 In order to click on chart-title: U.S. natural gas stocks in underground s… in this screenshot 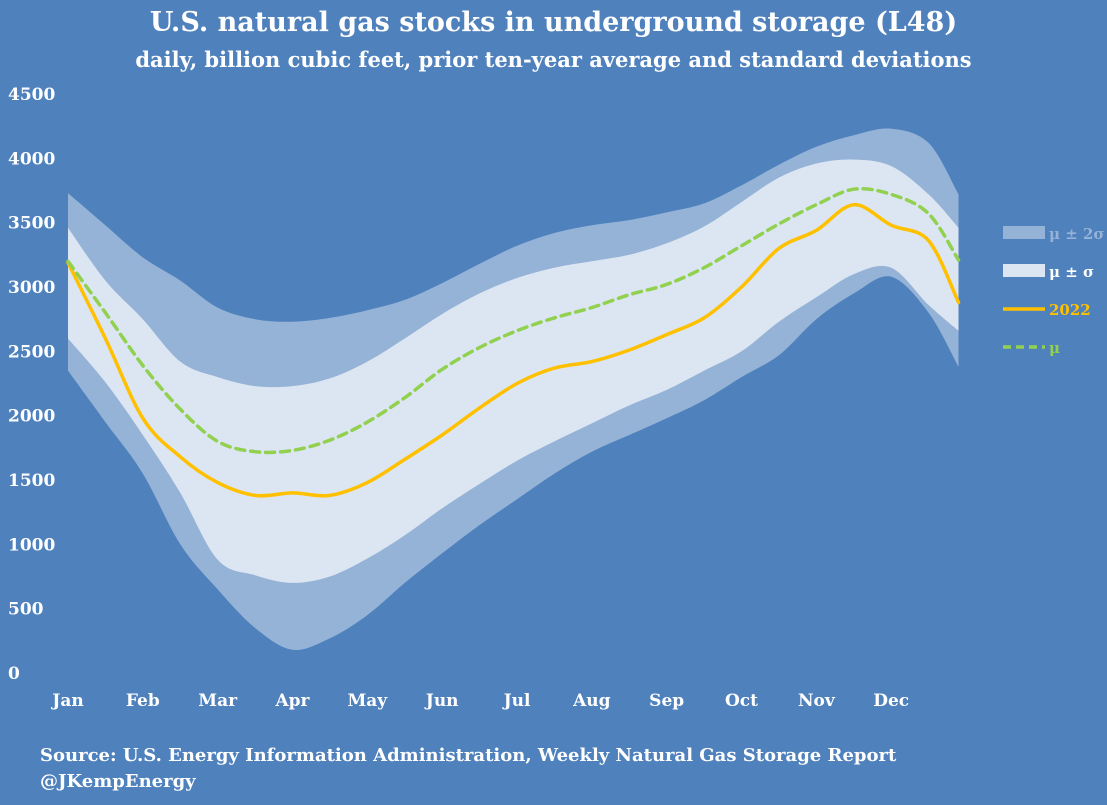, I will do `click(553, 22)`.